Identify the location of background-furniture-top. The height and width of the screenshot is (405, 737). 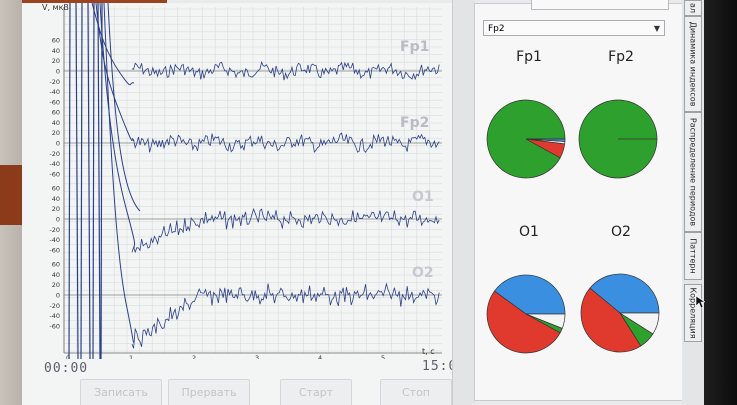
(94, 1).